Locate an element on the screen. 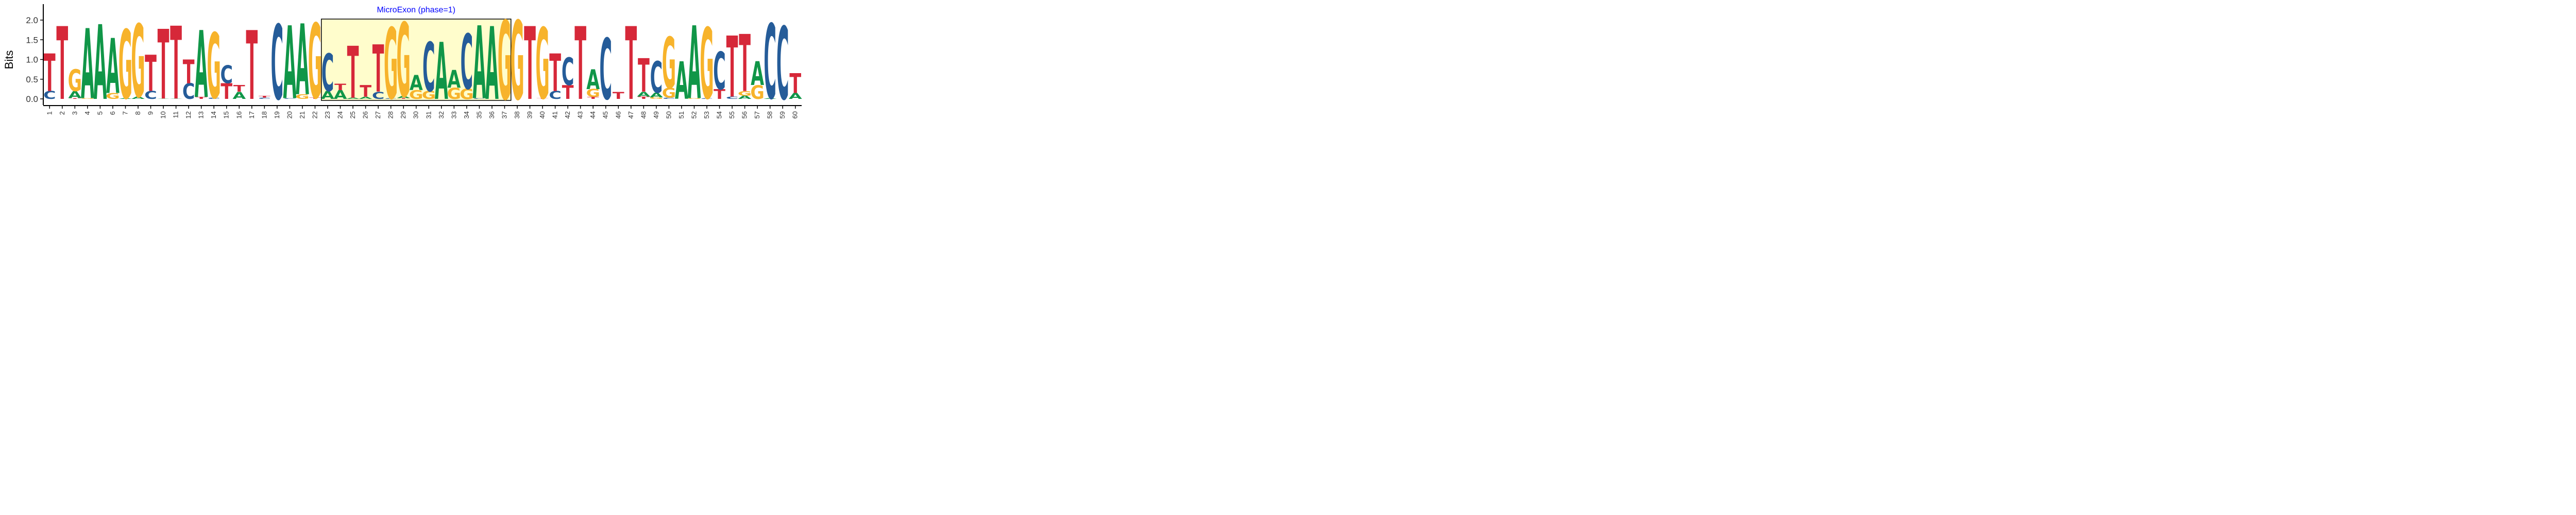 The height and width of the screenshot is (515, 2576). microexon-region-box is located at coordinates (416, 60).